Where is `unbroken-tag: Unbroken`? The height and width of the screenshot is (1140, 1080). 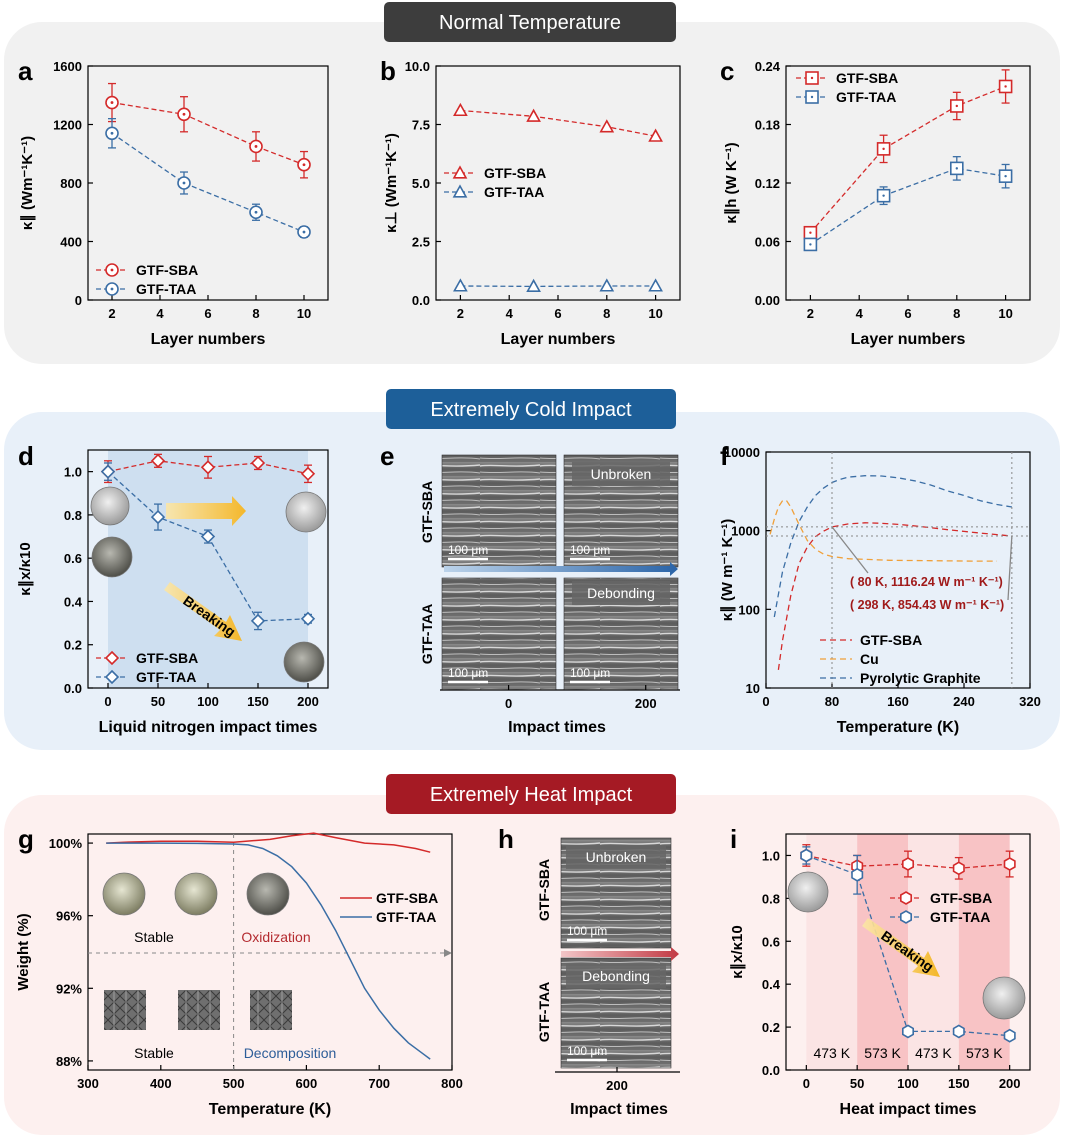
unbroken-tag: Unbroken is located at coordinates (616, 857).